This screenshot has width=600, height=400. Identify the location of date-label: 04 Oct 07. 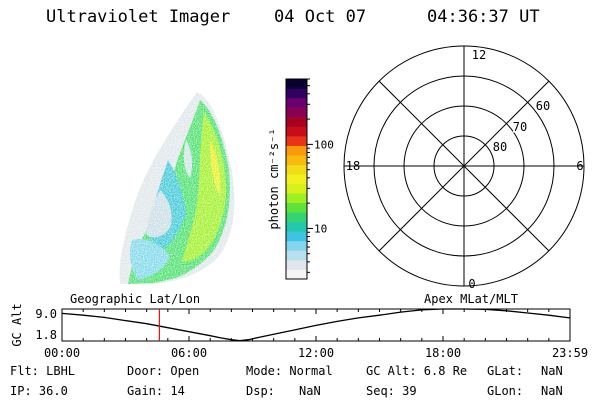
(320, 17).